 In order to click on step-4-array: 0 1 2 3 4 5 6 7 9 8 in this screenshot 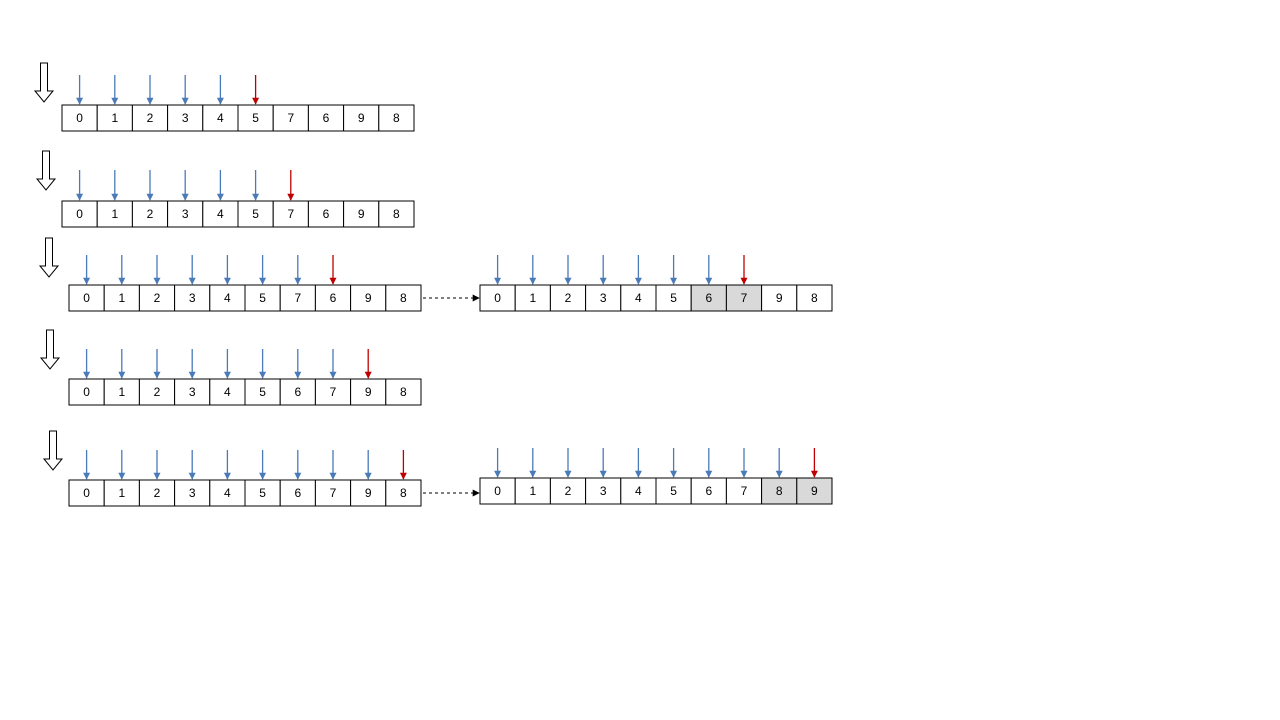, I will do `click(245, 377)`.